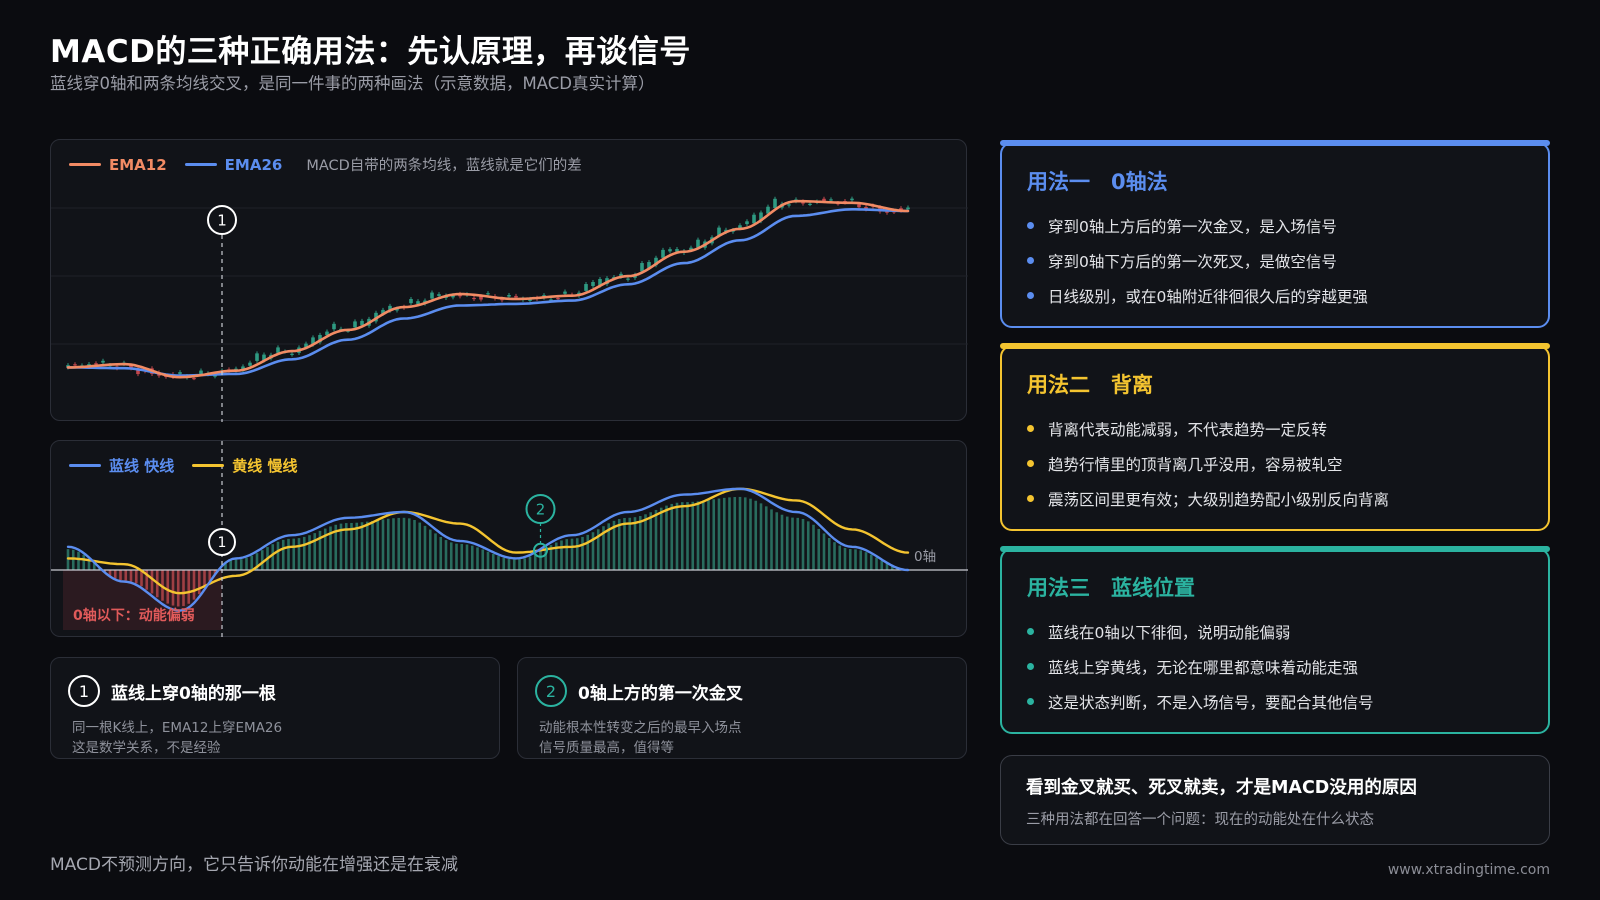 Image resolution: width=1600 pixels, height=900 pixels. I want to click on list-item: 蓝线上穿黄线，无论在哪里都意味着动能走强, so click(1200, 666).